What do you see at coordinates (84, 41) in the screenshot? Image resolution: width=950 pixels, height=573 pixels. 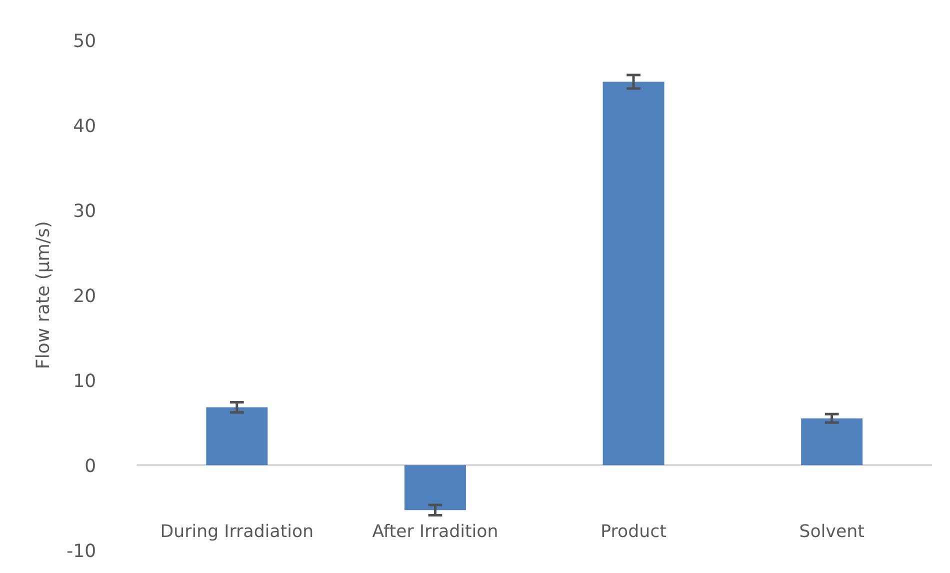 I see `y-tick-label: 50` at bounding box center [84, 41].